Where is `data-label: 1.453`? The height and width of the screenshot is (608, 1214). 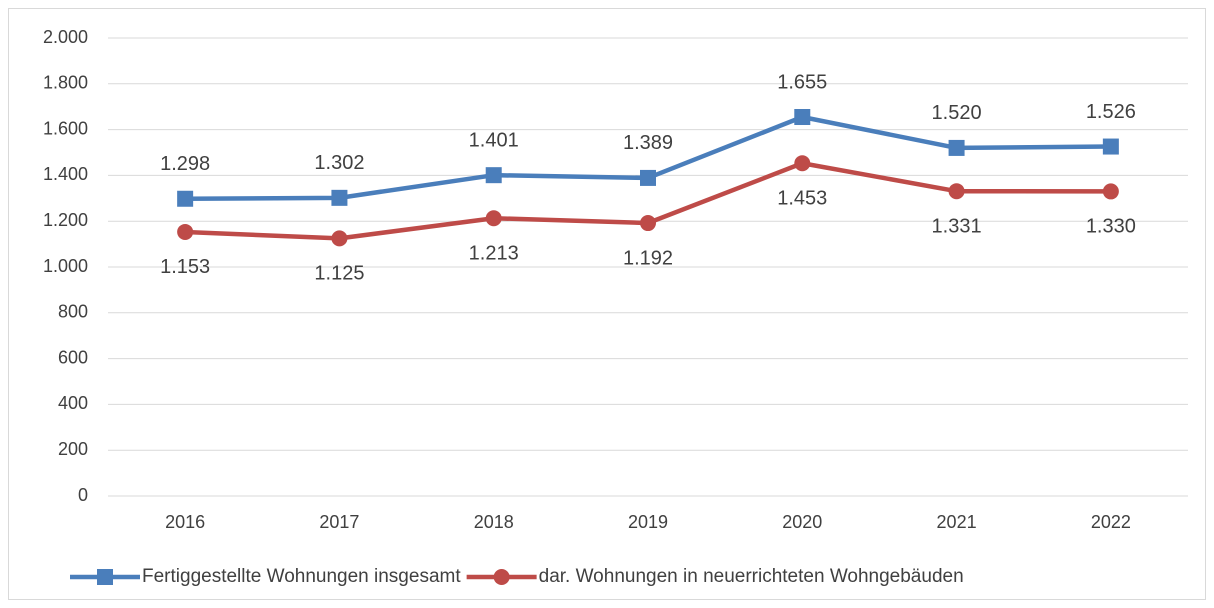
data-label: 1.453 is located at coordinates (802, 199).